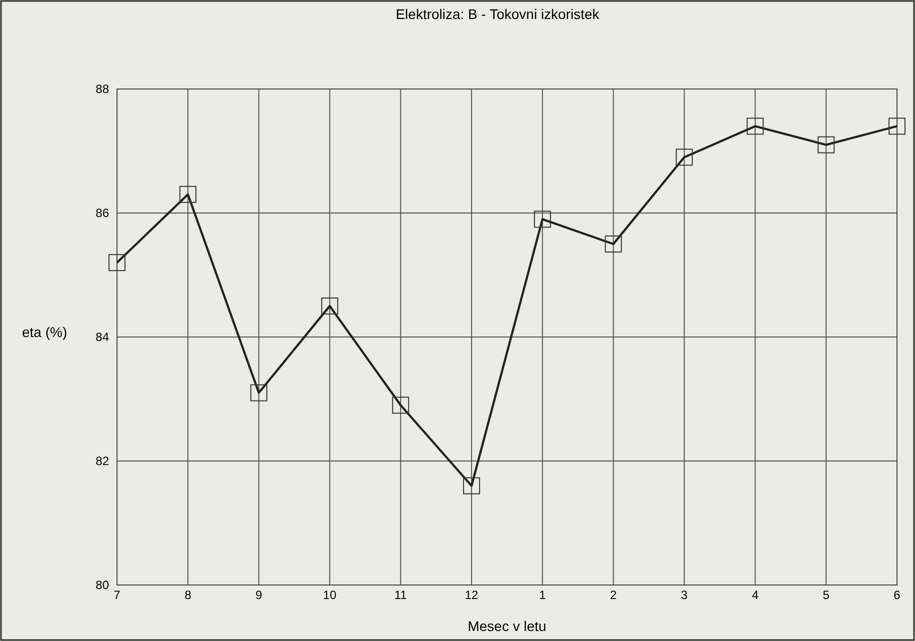  I want to click on y-tick-label: 84, so click(103, 337).